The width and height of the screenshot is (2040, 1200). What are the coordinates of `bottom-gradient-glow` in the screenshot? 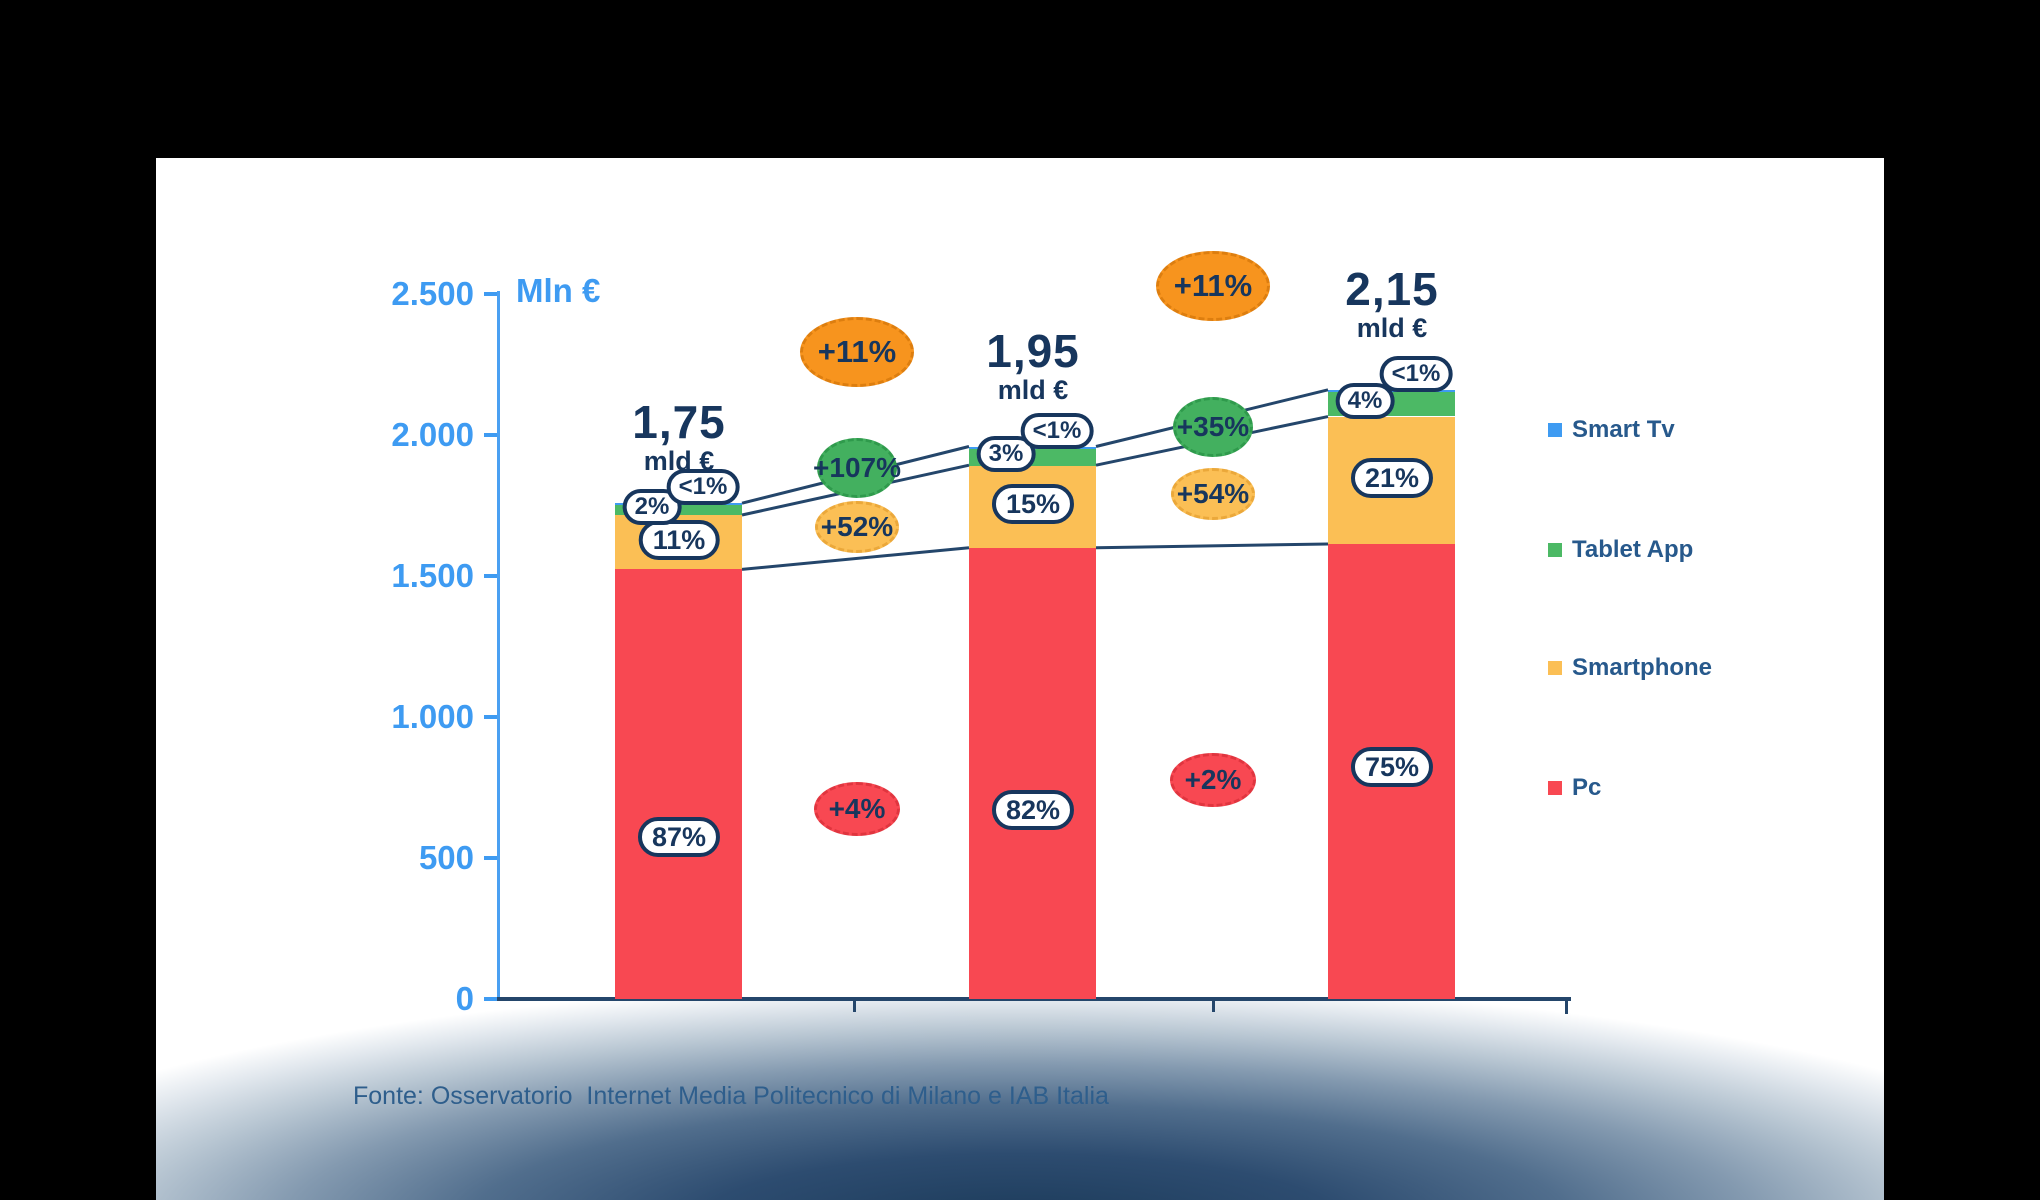 It's located at (1020, 1100).